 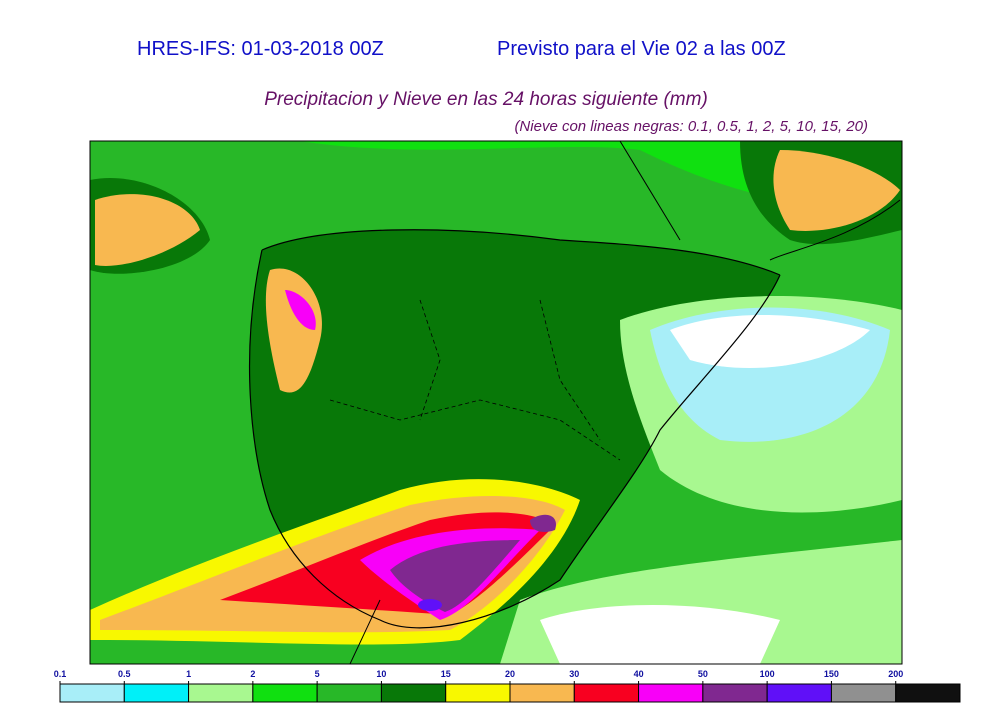 I want to click on level-label: 200, so click(x=895, y=674).